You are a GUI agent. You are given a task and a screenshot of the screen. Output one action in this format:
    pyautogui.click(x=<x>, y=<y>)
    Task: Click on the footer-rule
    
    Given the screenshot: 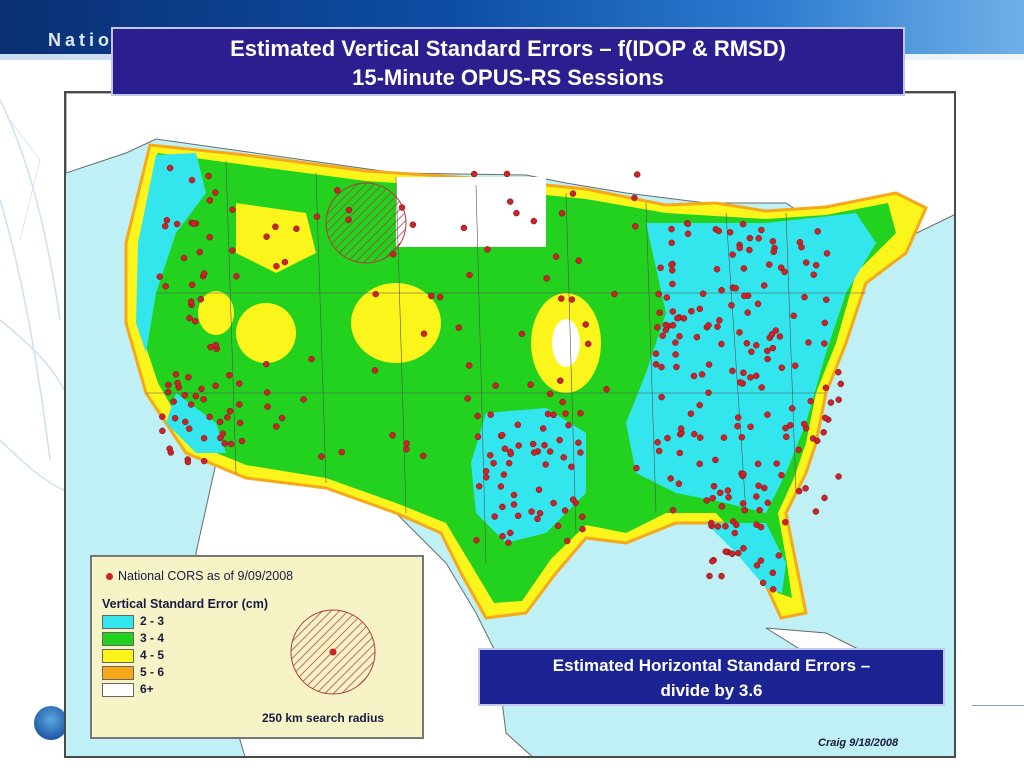 What is the action you would take?
    pyautogui.click(x=998, y=705)
    